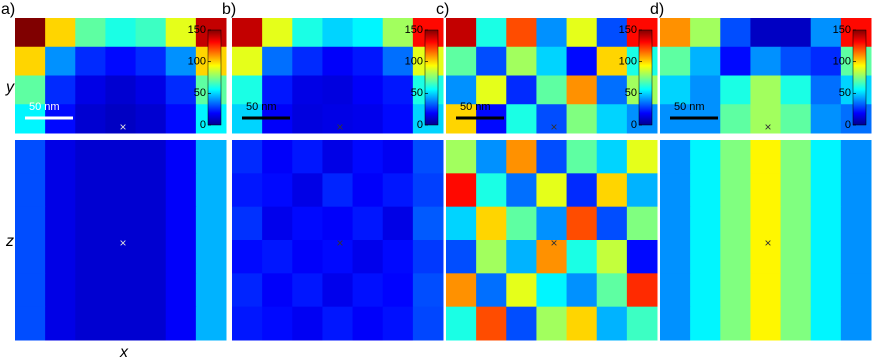 Image resolution: width=872 pixels, height=362 pixels. Describe the element at coordinates (9, 241) in the screenshot. I see `axis-label: z` at that location.